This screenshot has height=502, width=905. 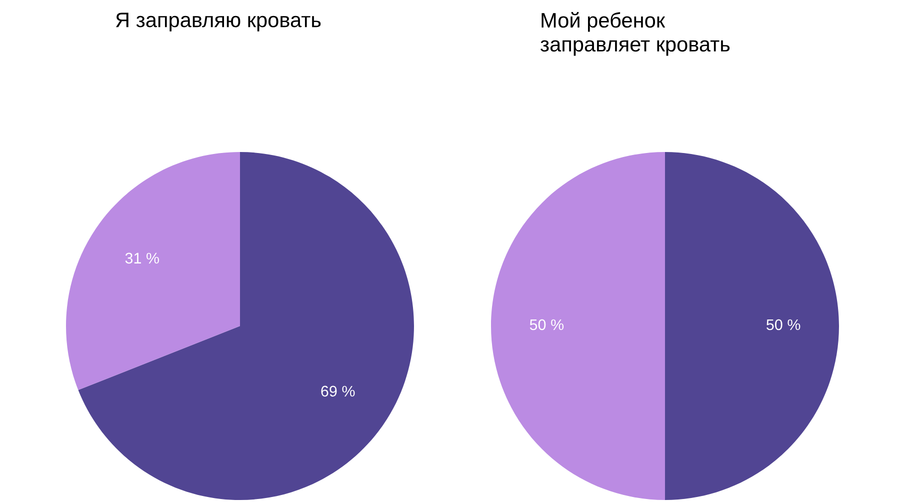 I want to click on chart-title: Мой ребенок заправляет кровать, so click(x=635, y=34).